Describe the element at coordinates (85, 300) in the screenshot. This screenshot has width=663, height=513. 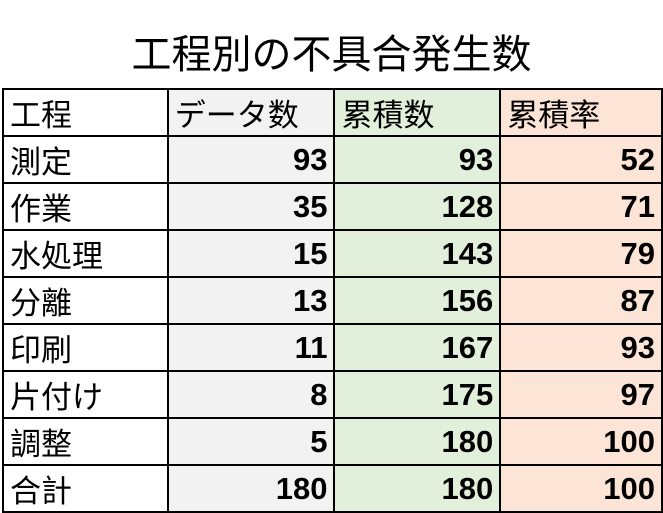
I see `process-cell: 分離` at that location.